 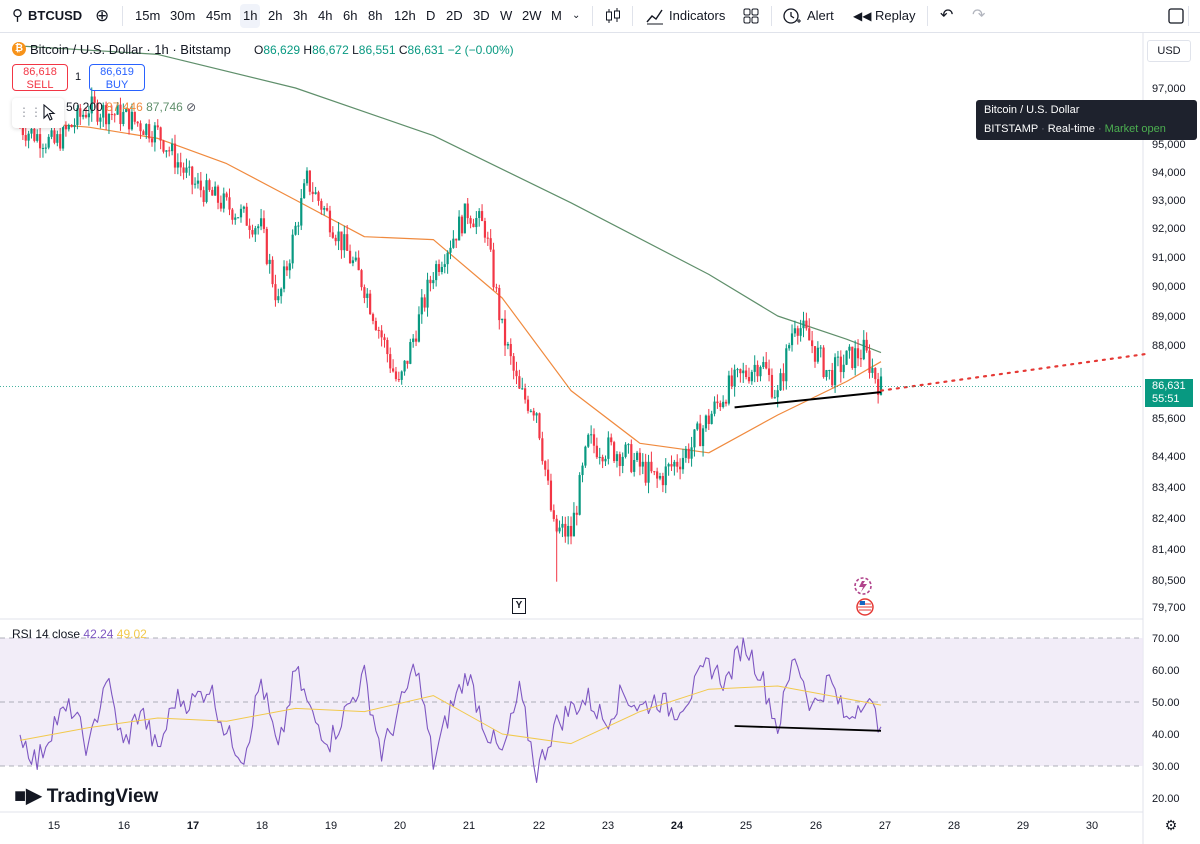 What do you see at coordinates (102, 15) in the screenshot?
I see `add-compare-icon: ⊕` at bounding box center [102, 15].